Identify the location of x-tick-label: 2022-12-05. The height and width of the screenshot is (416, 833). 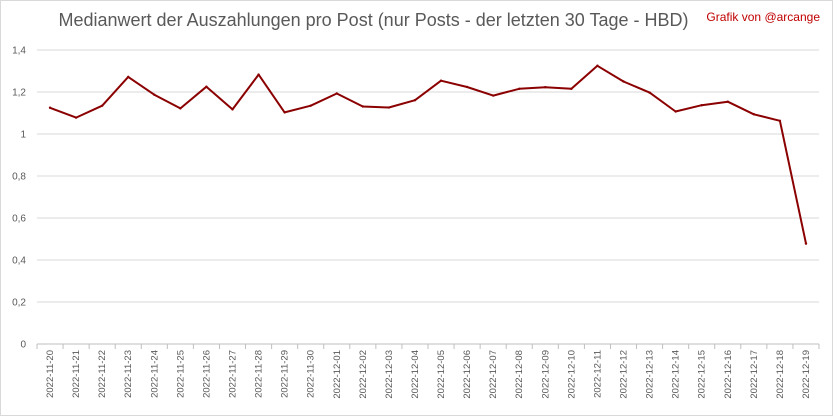
(441, 374).